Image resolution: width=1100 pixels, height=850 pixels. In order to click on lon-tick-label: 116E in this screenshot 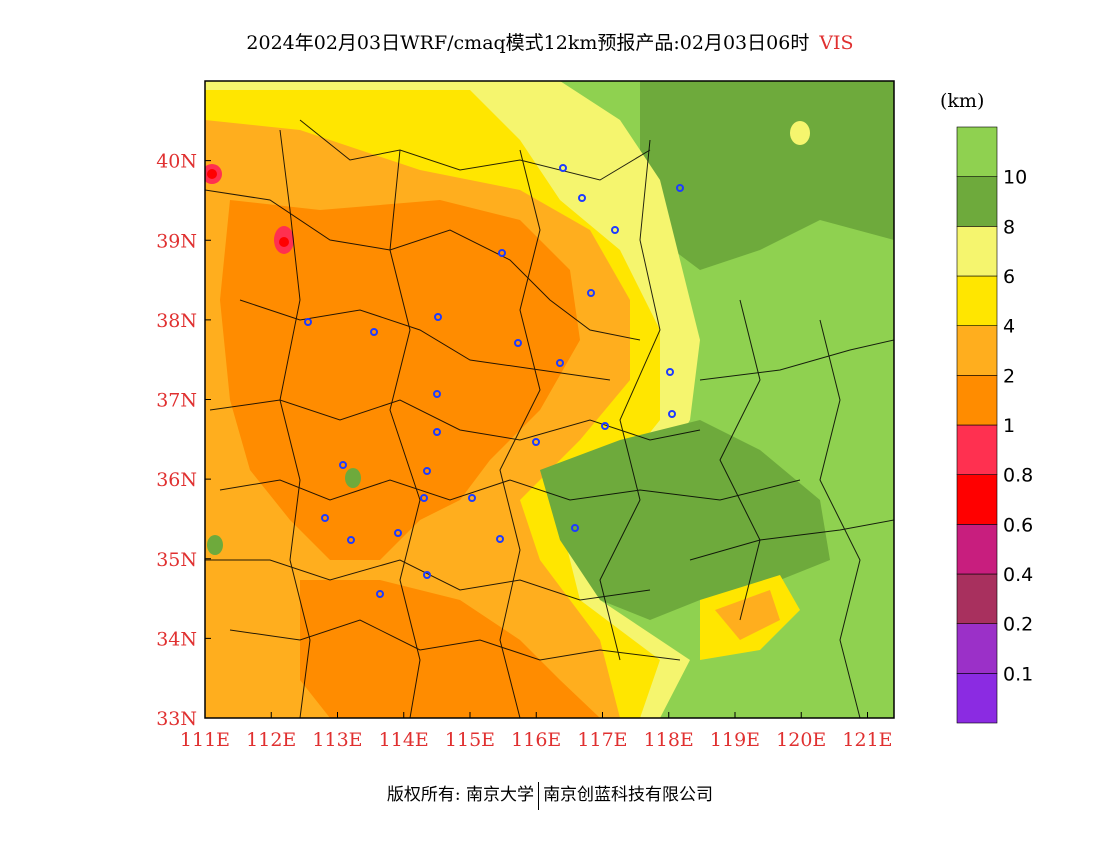, I will do `click(536, 740)`.